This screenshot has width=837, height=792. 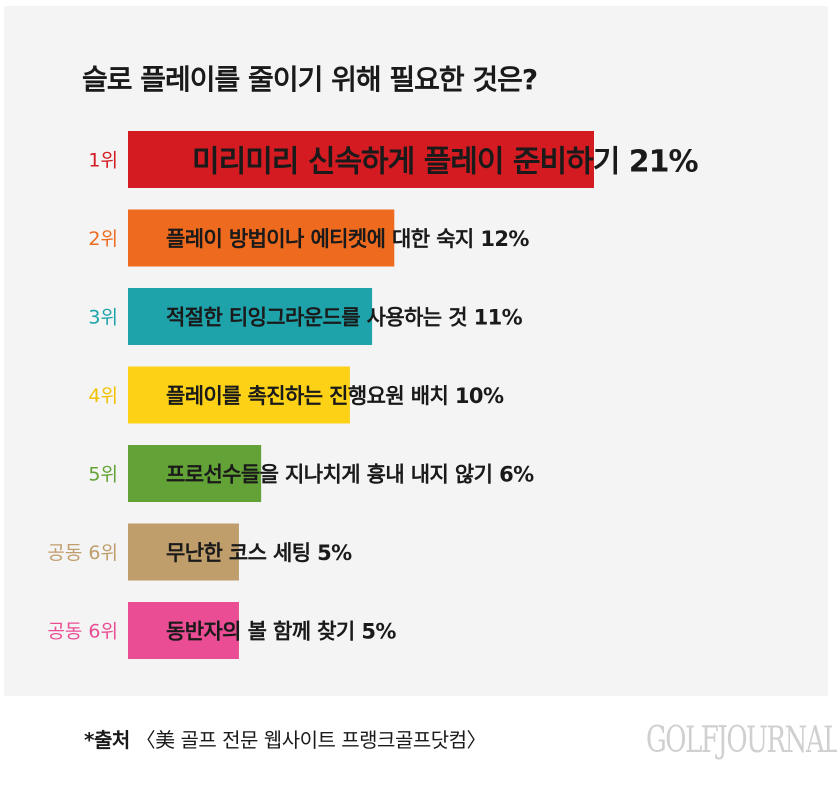 What do you see at coordinates (103, 239) in the screenshot?
I see `rank-label-2: 2위` at bounding box center [103, 239].